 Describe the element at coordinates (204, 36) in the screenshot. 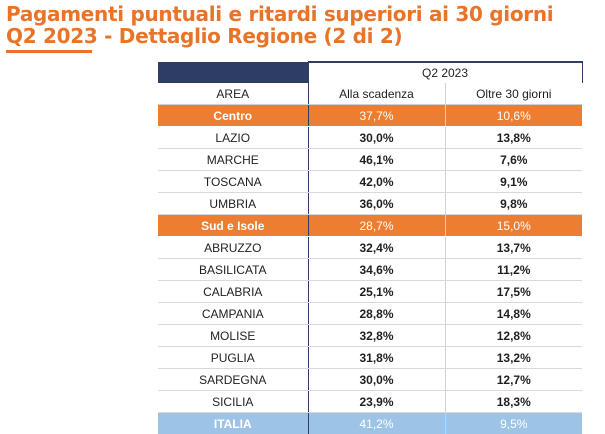

I see `title-line-2: Q2 2023 - Dettaglio Regione (2 di 2)` at that location.